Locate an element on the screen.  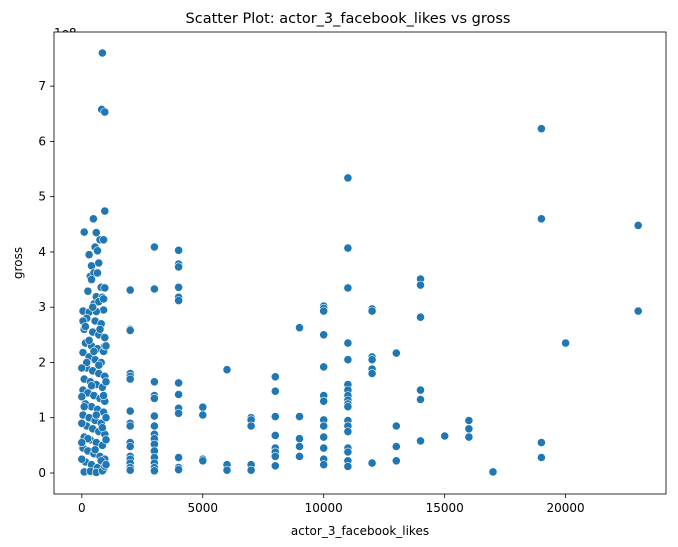
y-tick-label: 0 is located at coordinates (42, 473).